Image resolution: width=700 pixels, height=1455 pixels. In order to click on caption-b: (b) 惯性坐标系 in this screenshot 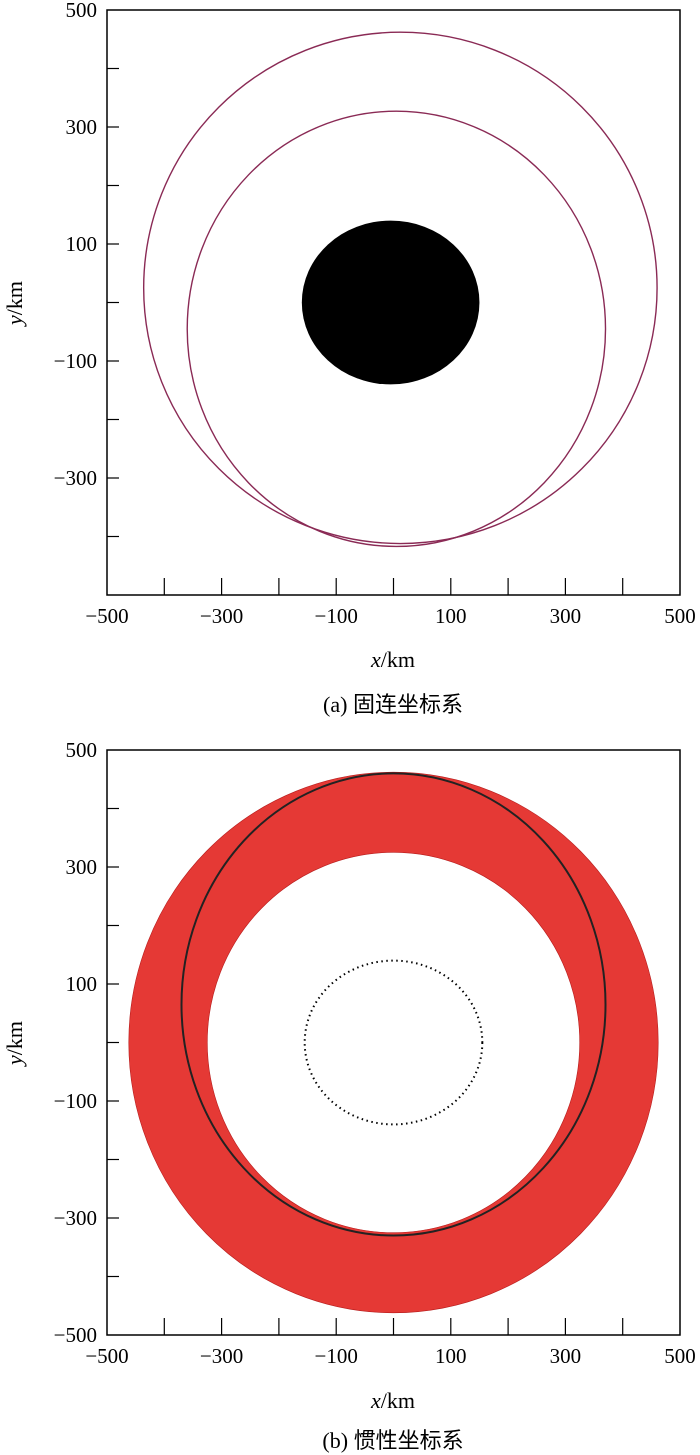, I will do `click(392, 1440)`.